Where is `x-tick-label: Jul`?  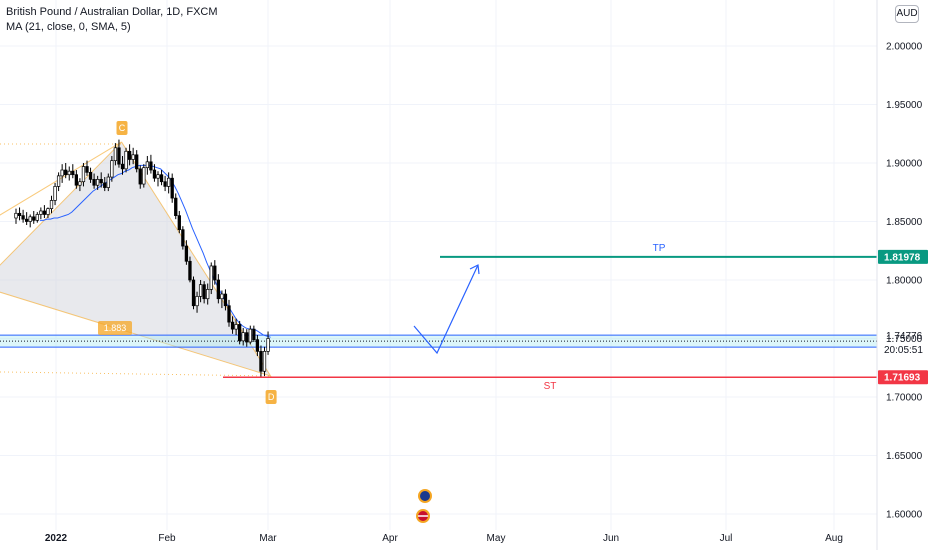
x-tick-label: Jul is located at coordinates (726, 538).